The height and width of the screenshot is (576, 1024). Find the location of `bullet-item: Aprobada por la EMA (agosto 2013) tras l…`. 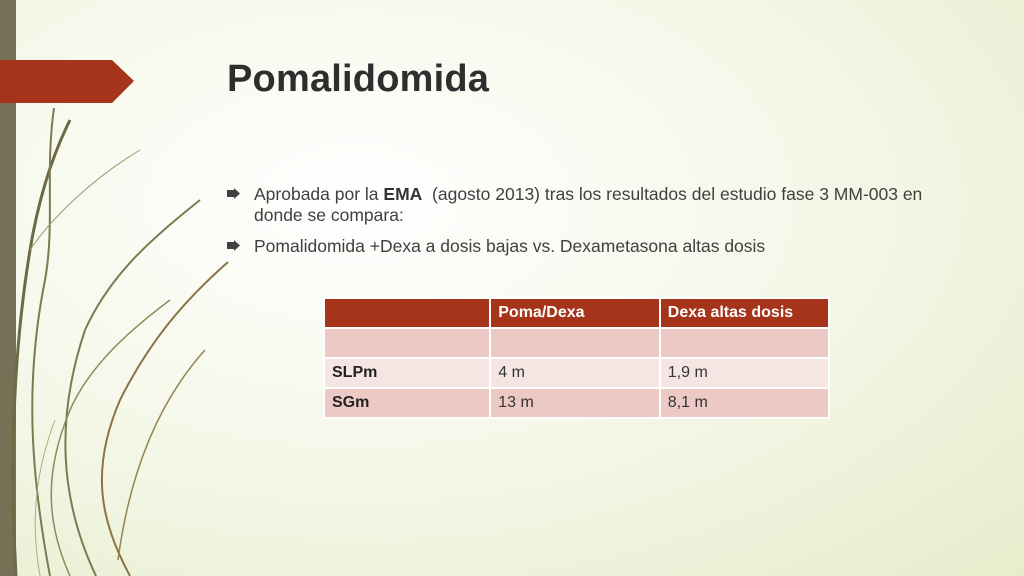

bullet-item: Aprobada por la EMA (agosto 2013) tras l… is located at coordinates (587, 205).